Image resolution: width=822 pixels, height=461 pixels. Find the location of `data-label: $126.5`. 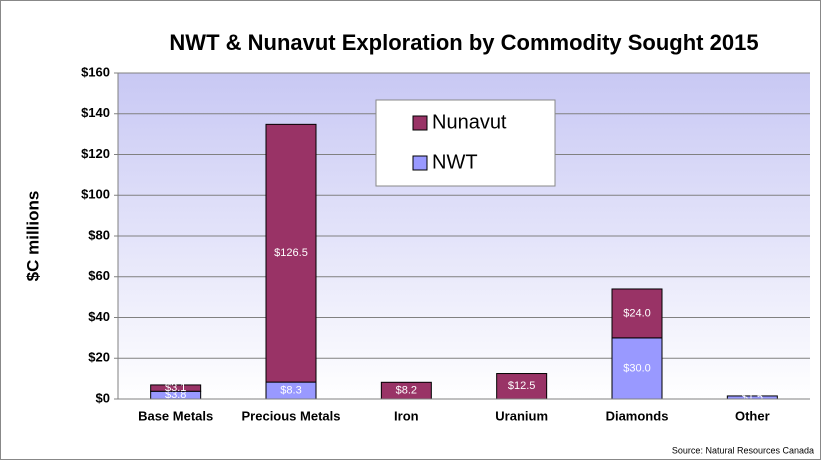

data-label: $126.5 is located at coordinates (291, 253).